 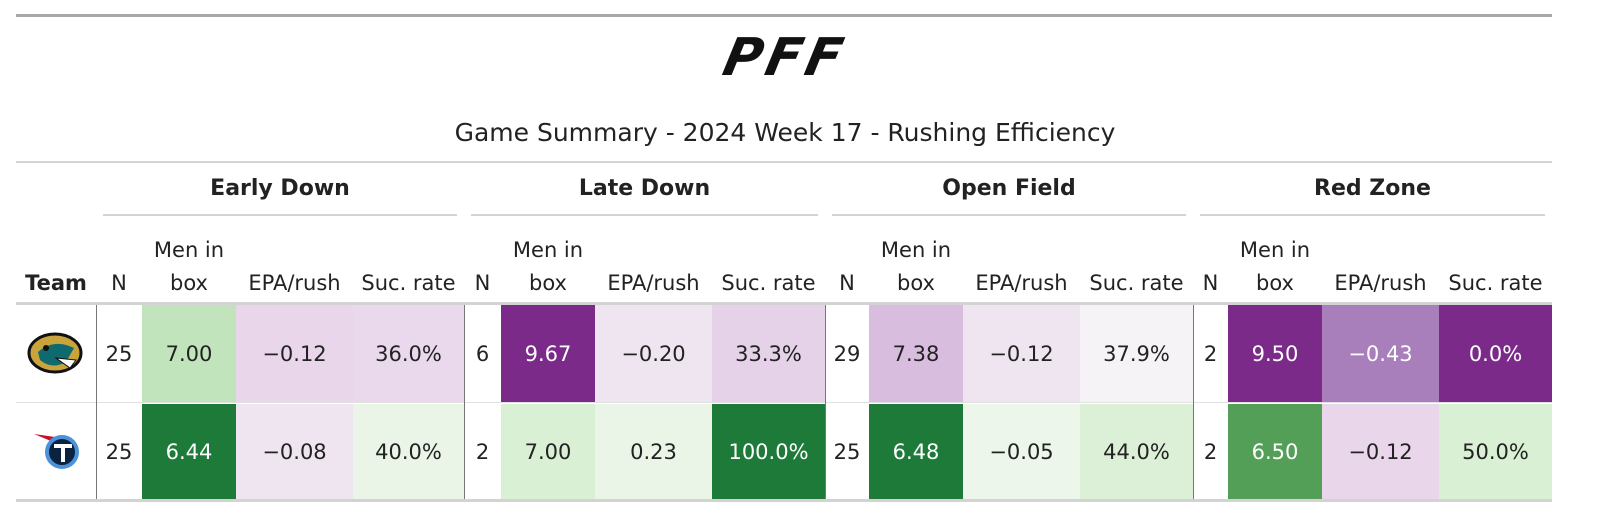 What do you see at coordinates (548, 353) in the screenshot?
I see `table-cell: 9.67` at bounding box center [548, 353].